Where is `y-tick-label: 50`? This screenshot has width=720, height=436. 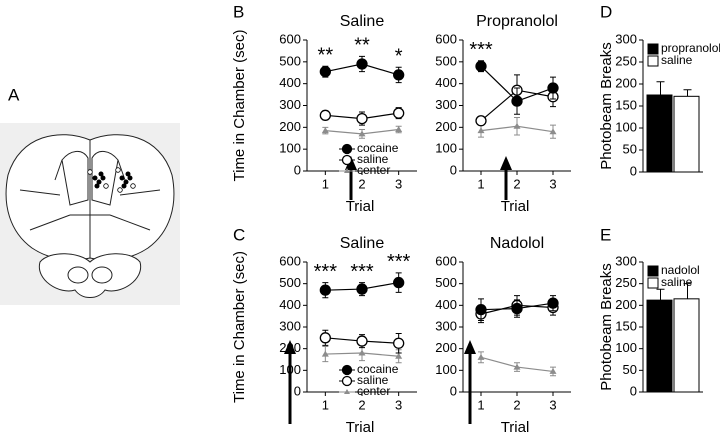 y-tick-label: 50 is located at coordinates (630, 148).